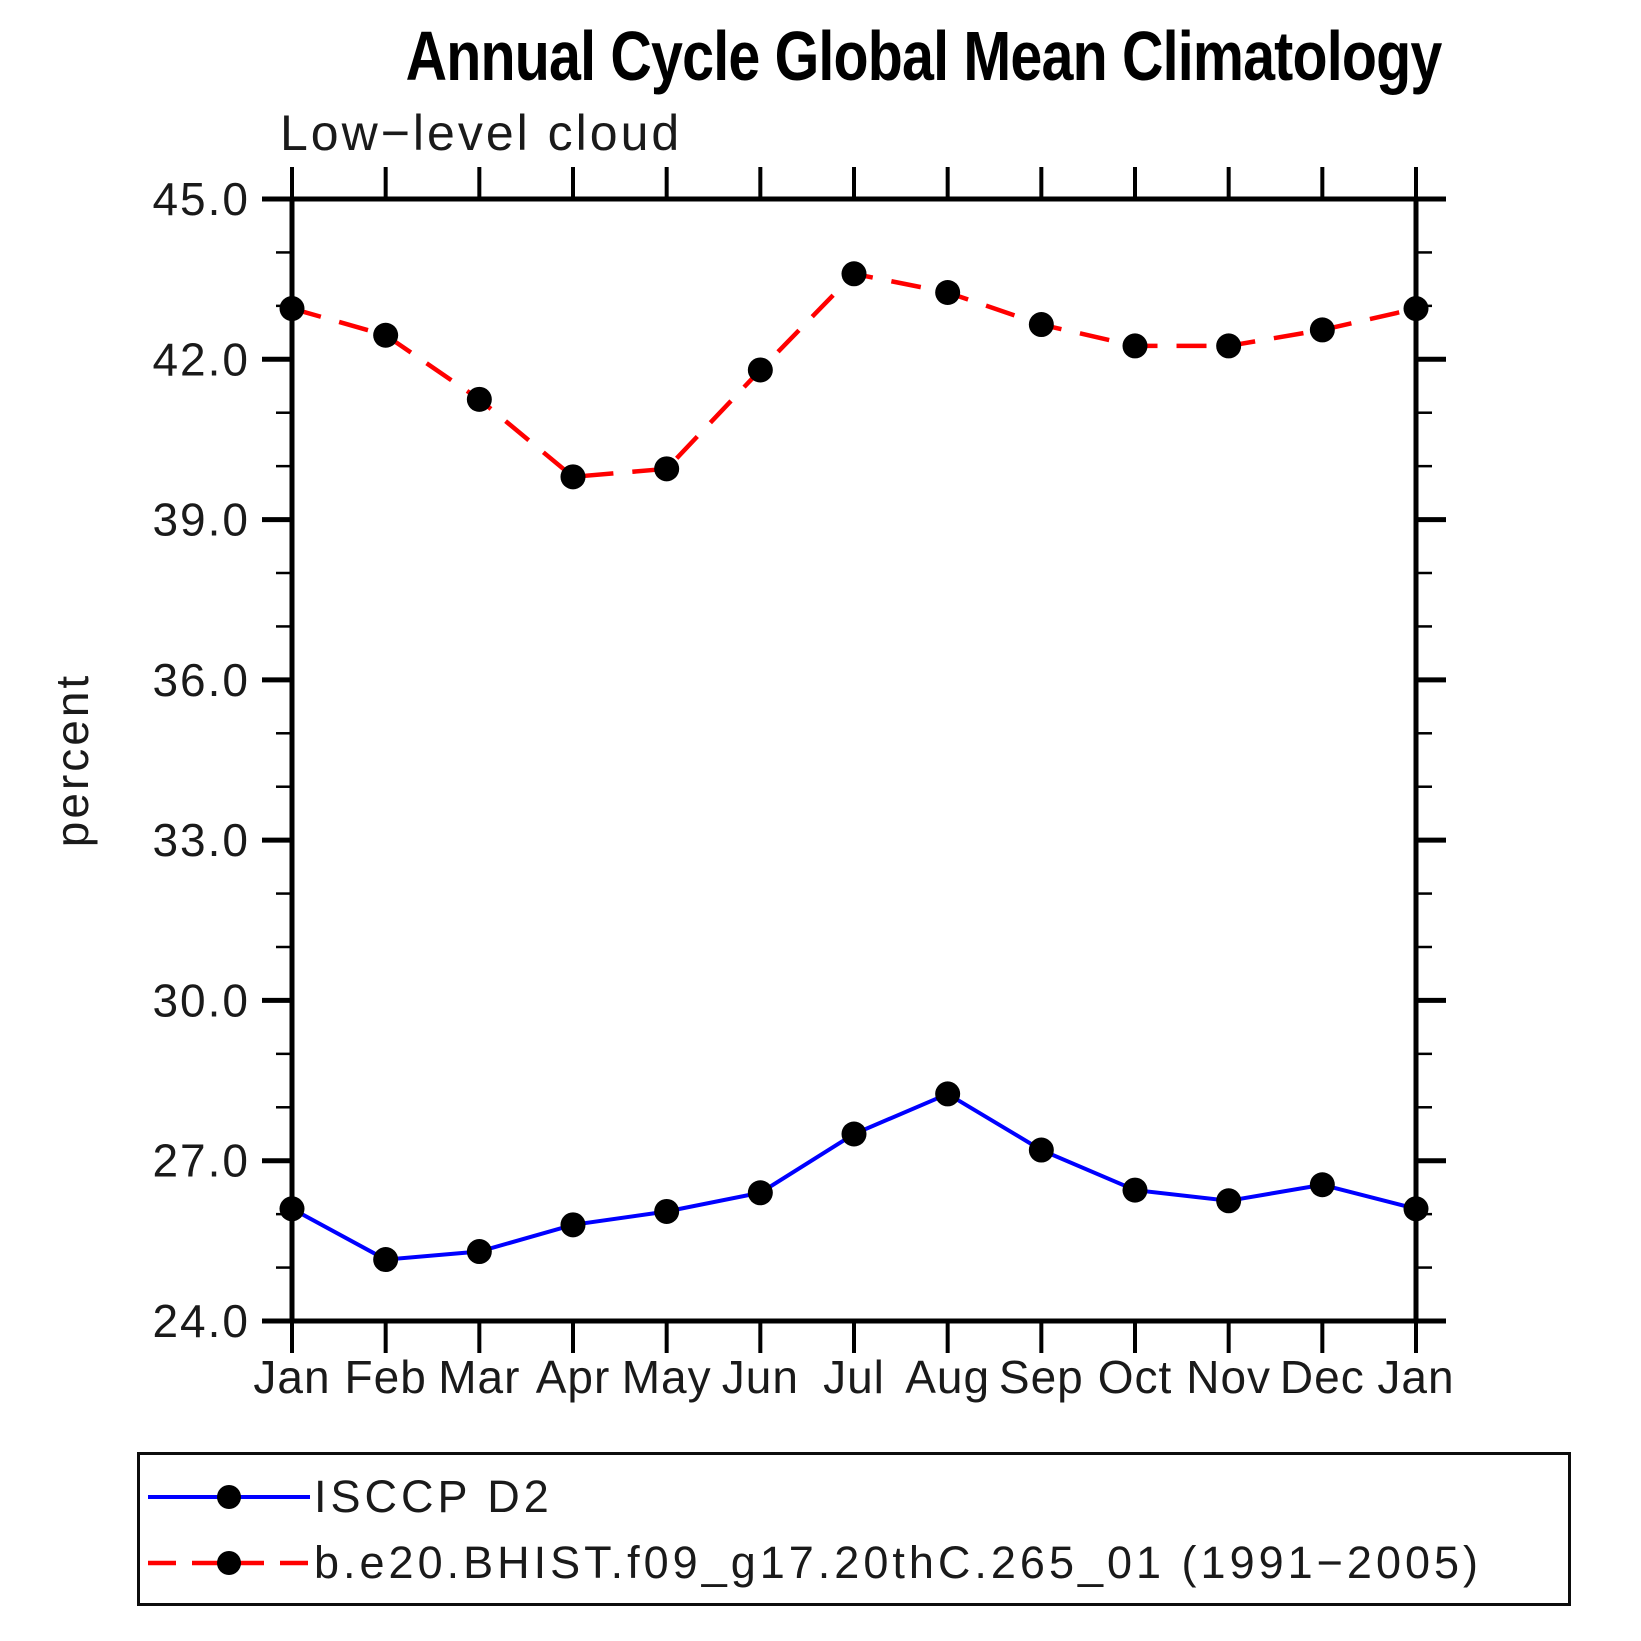 The width and height of the screenshot is (1641, 1641). I want to click on x-tick-label: Dec, so click(1322, 1377).